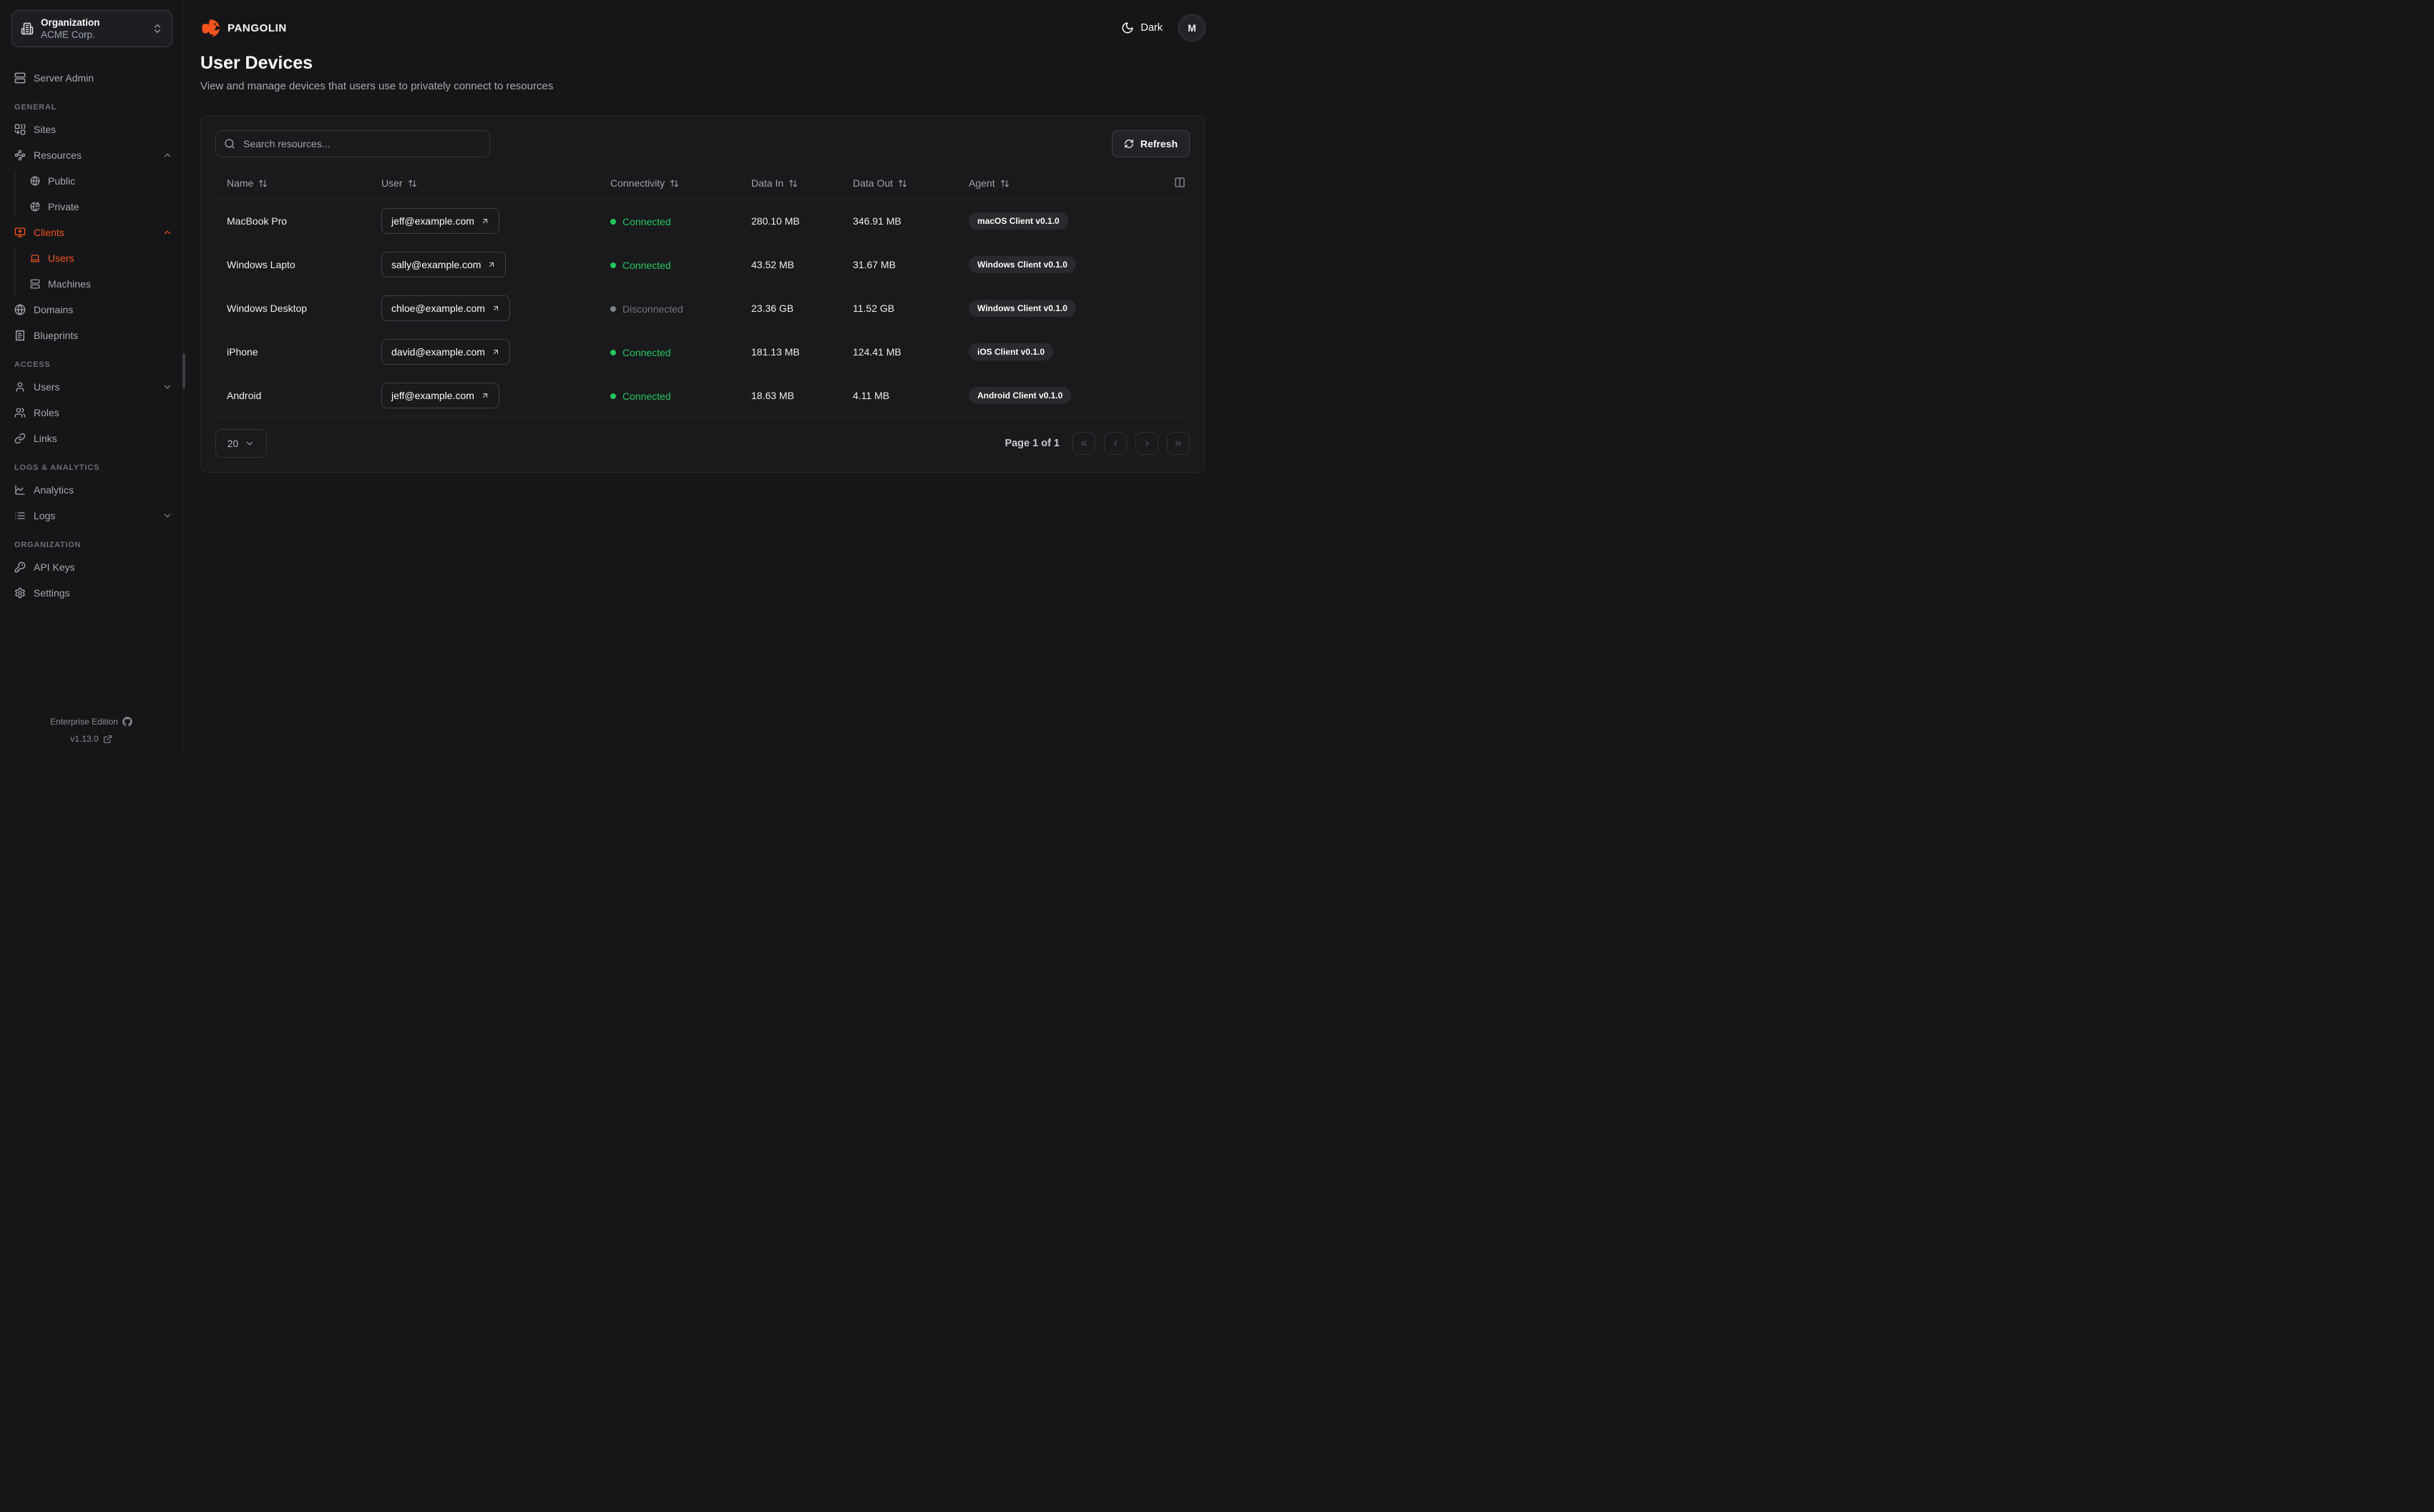 This screenshot has width=2434, height=1512. Describe the element at coordinates (84, 722) in the screenshot. I see `edition-label: Enterprise Edition` at that location.